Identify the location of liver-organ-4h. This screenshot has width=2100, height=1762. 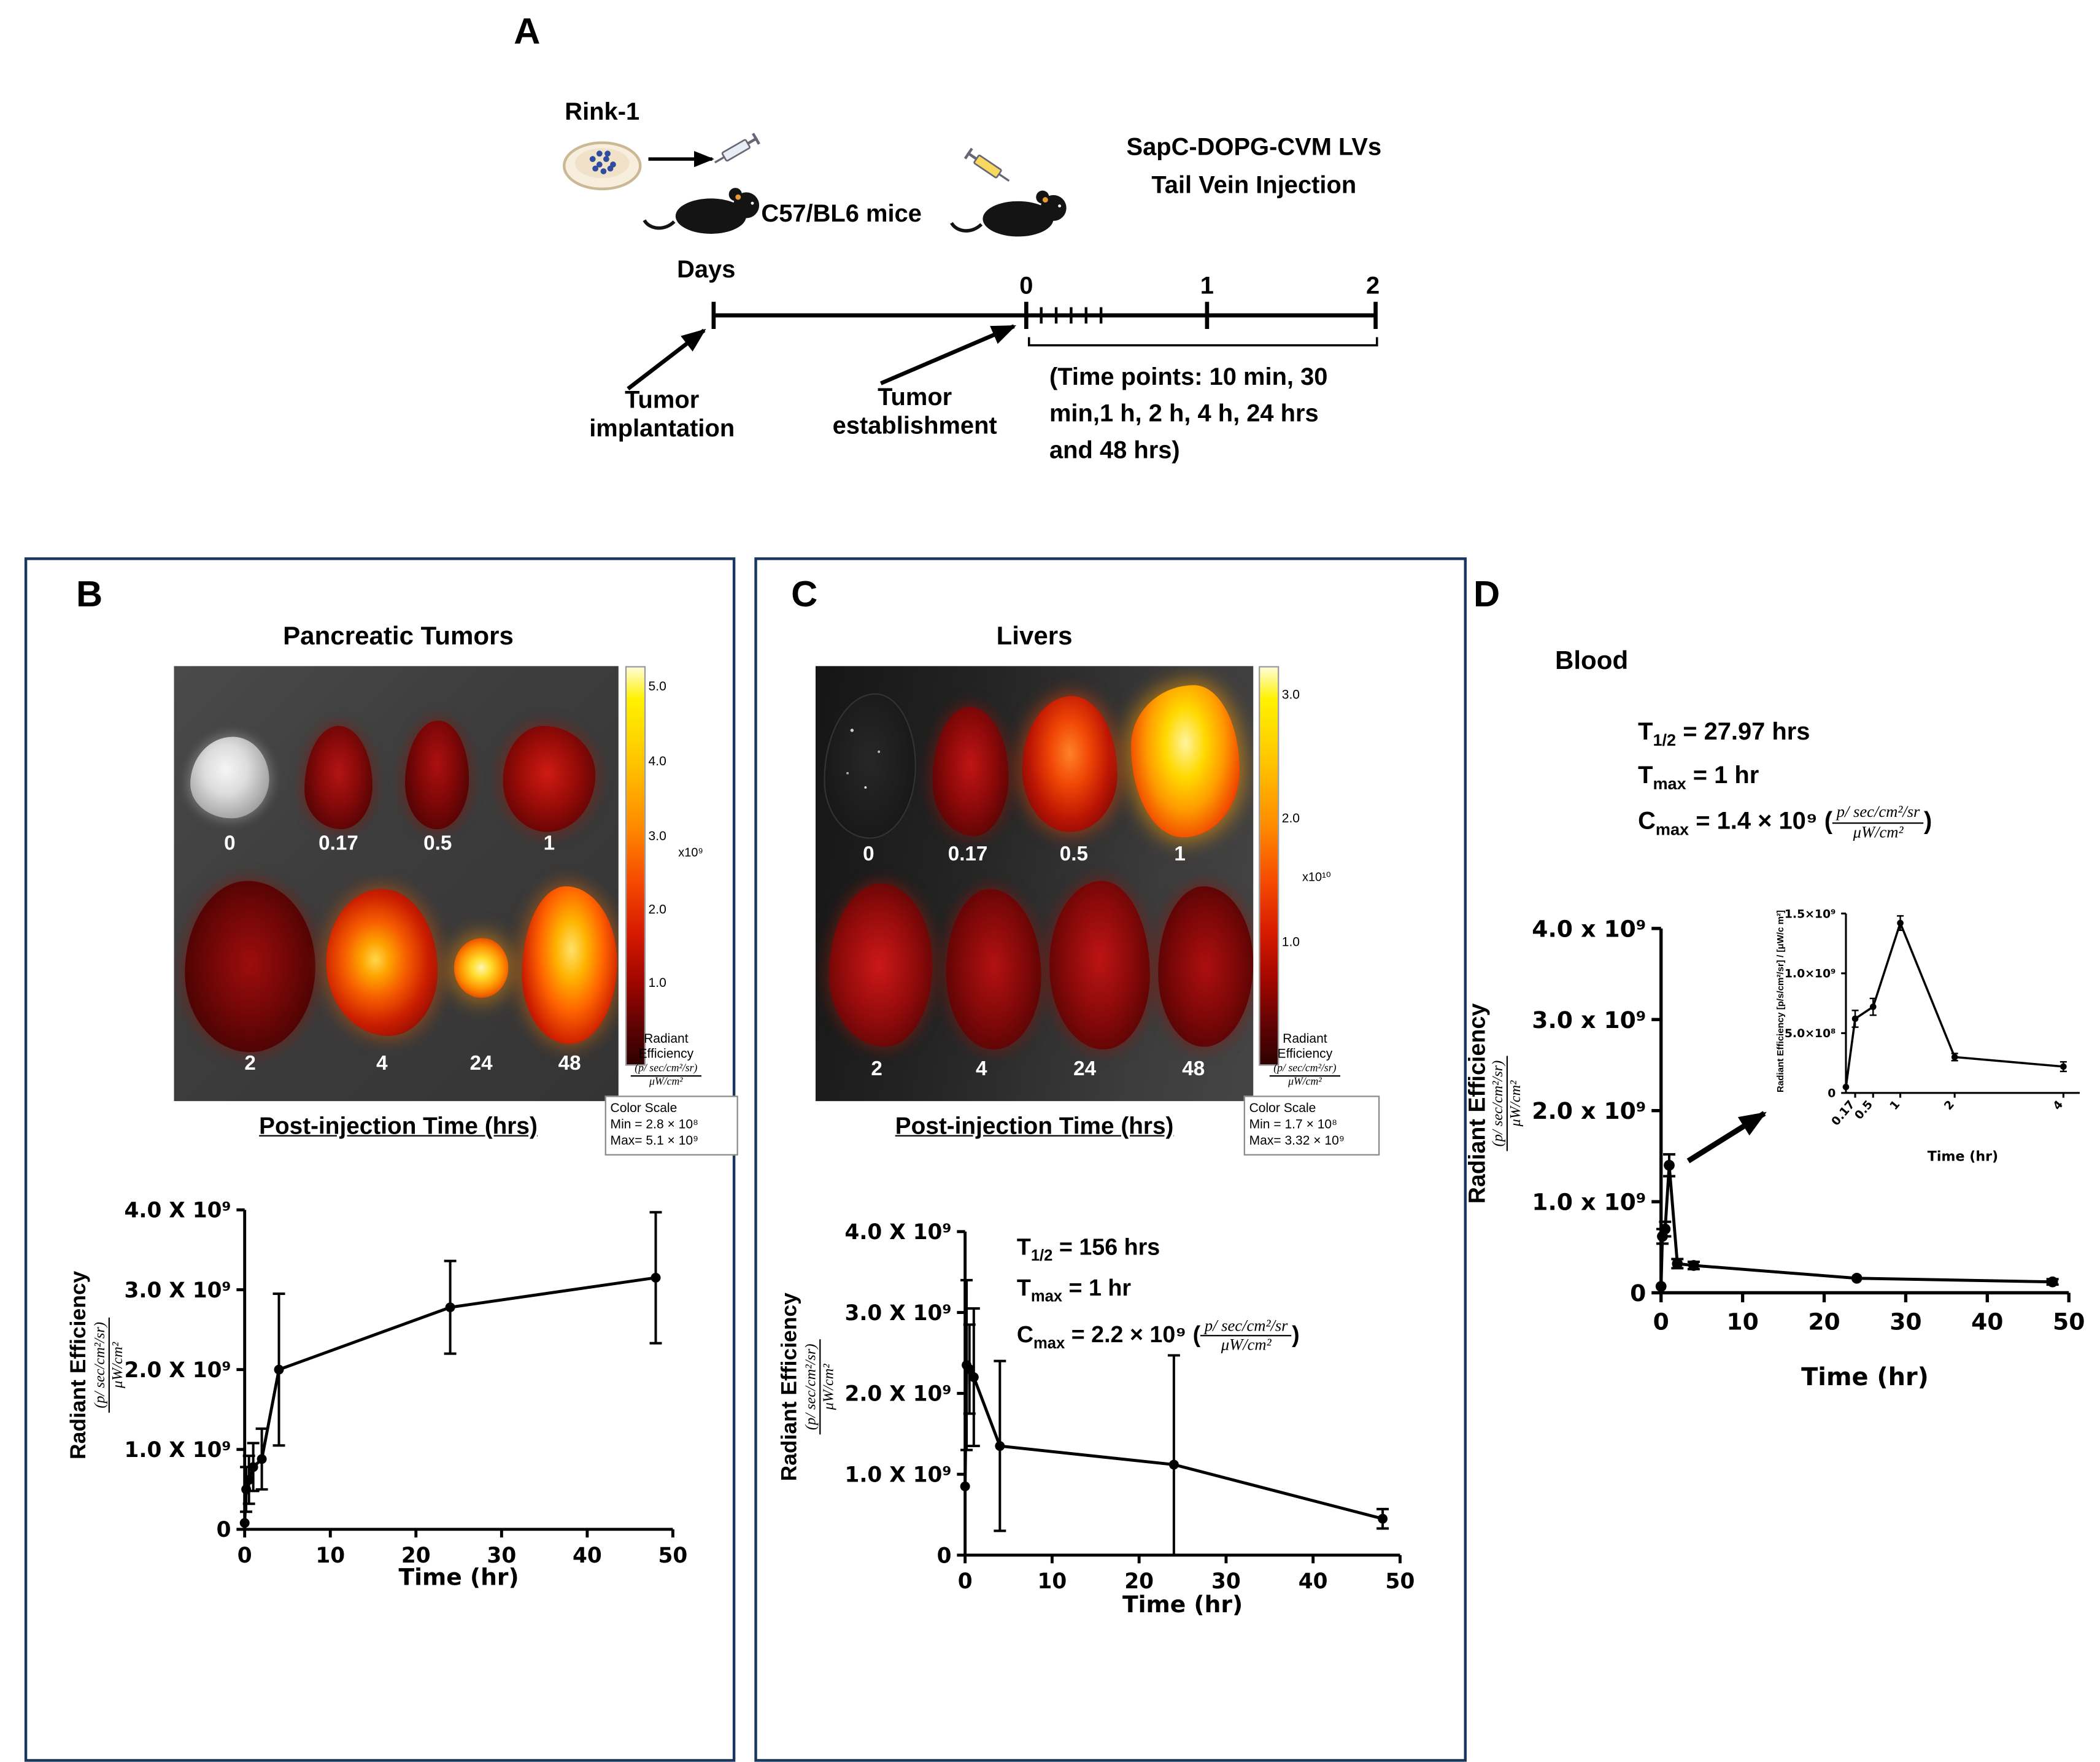
(994, 969).